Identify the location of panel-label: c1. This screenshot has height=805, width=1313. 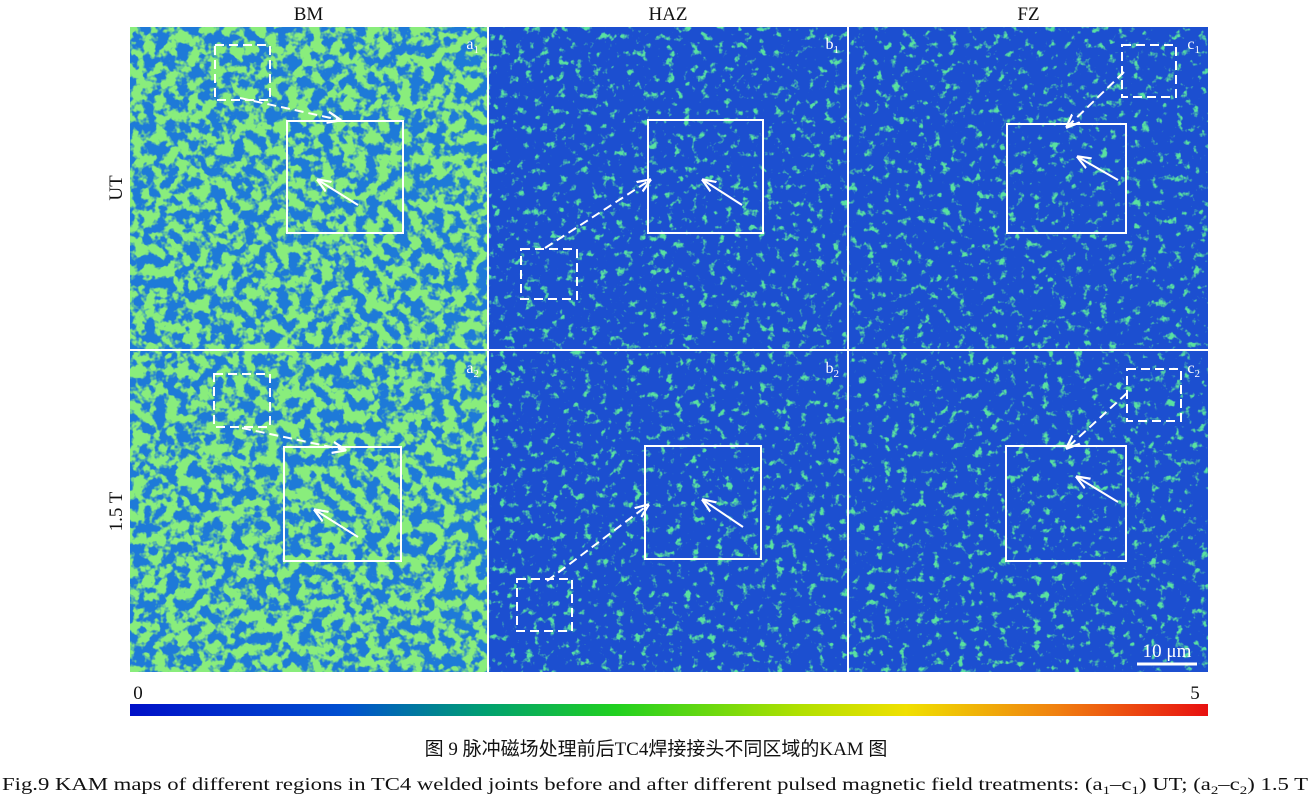
(1193, 46).